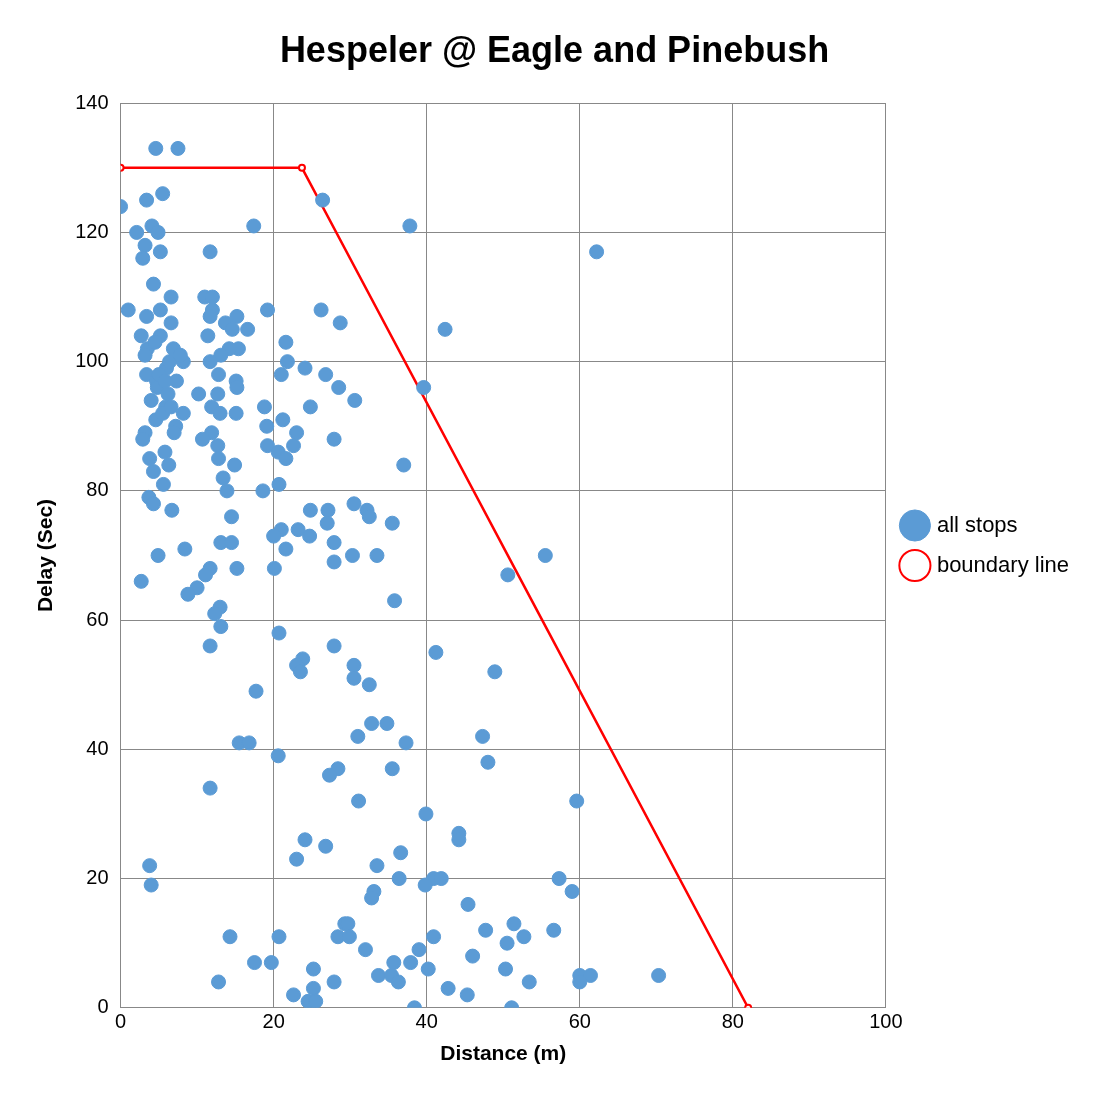  I want to click on x-tick-label: 0, so click(121, 1021).